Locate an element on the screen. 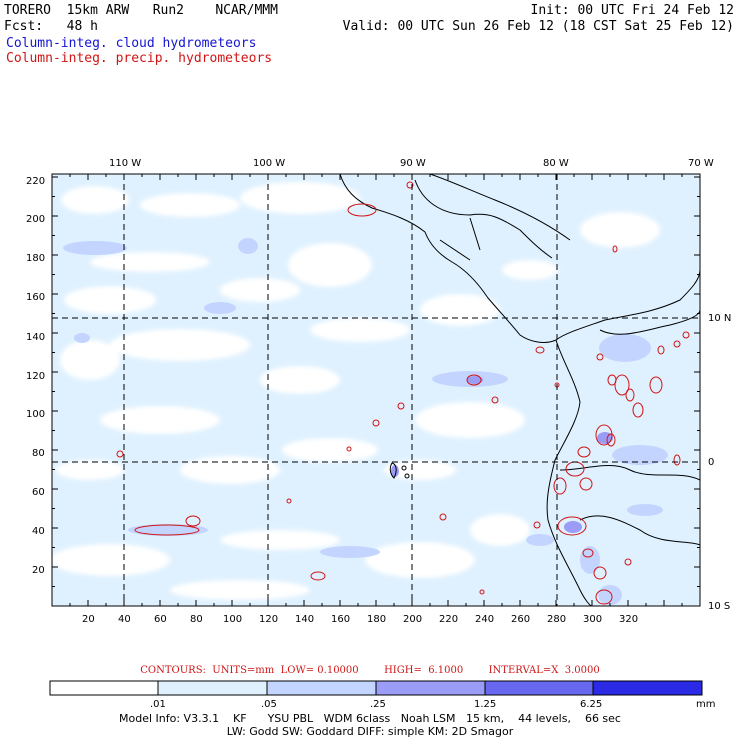 Image resolution: width=740 pixels, height=740 pixels. y-tick-label: 140 is located at coordinates (36, 337).